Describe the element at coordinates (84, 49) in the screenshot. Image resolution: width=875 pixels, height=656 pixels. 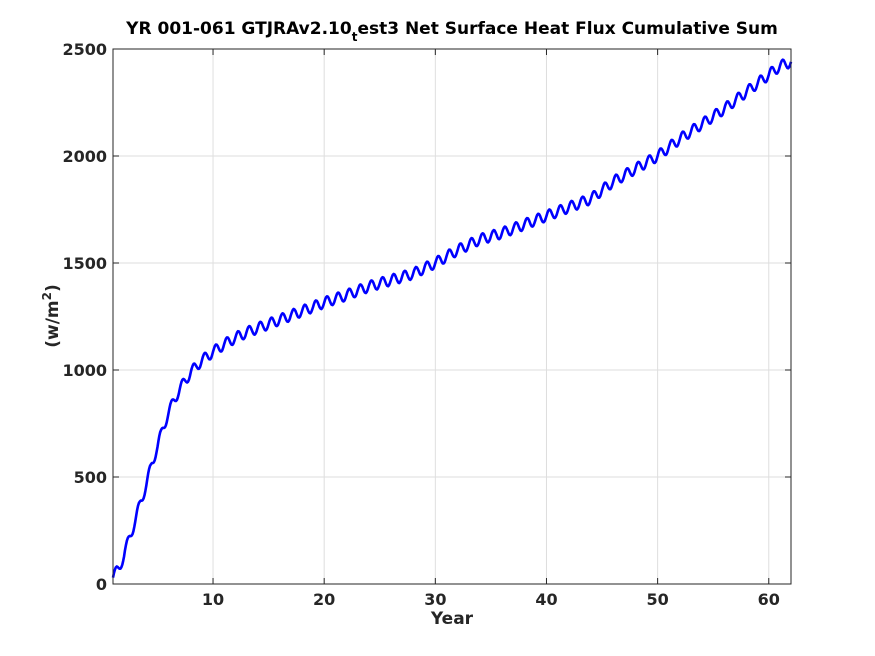
I see `y-tick-label: 2500` at that location.